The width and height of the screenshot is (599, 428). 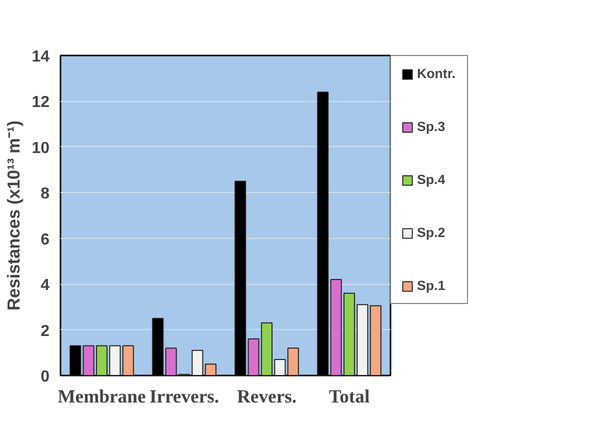 What do you see at coordinates (102, 397) in the screenshot?
I see `x-tick-label: Membrane` at bounding box center [102, 397].